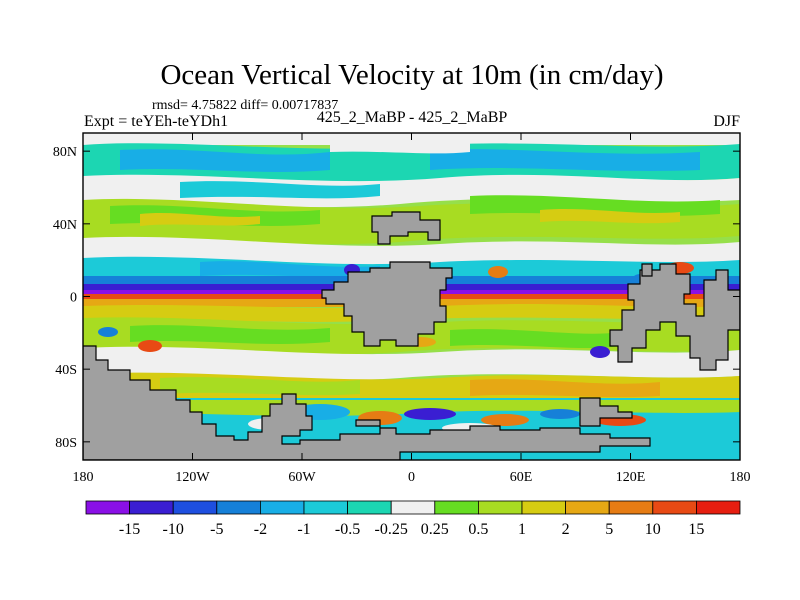  What do you see at coordinates (521, 477) in the screenshot?
I see `x-tick-label: 60E` at bounding box center [521, 477].